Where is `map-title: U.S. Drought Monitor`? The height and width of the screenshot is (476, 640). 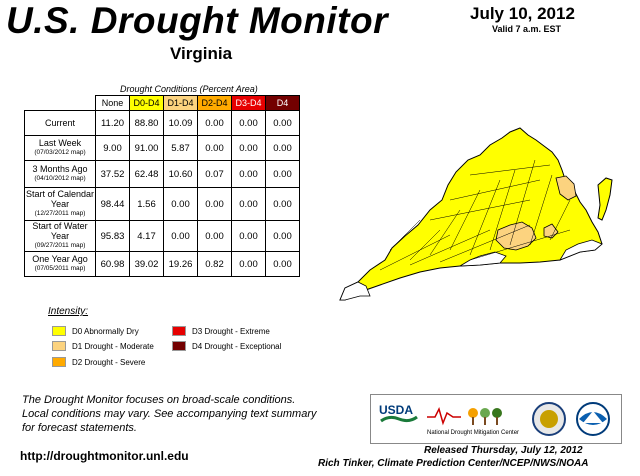 map-title: U.S. Drought Monitor is located at coordinates (197, 20).